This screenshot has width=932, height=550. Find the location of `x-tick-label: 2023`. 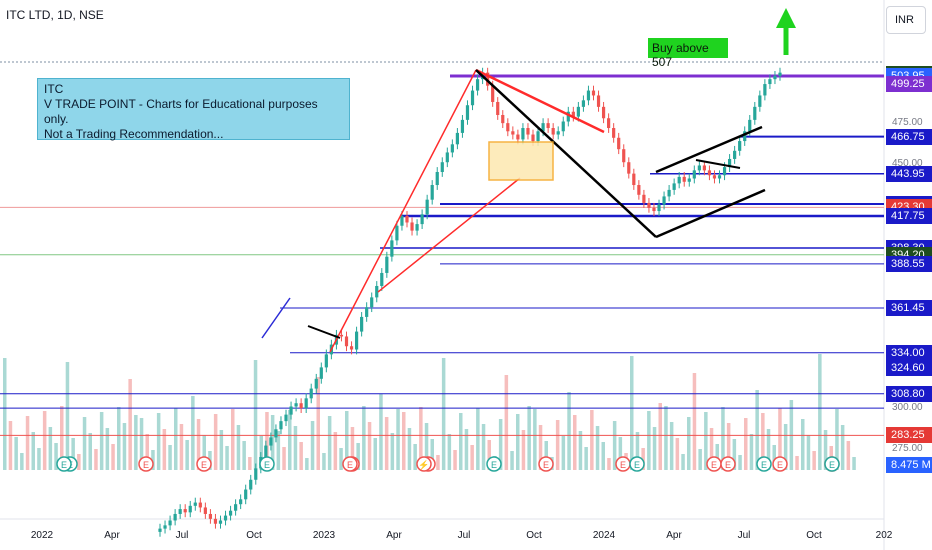

x-tick-label: 2023 is located at coordinates (324, 535).